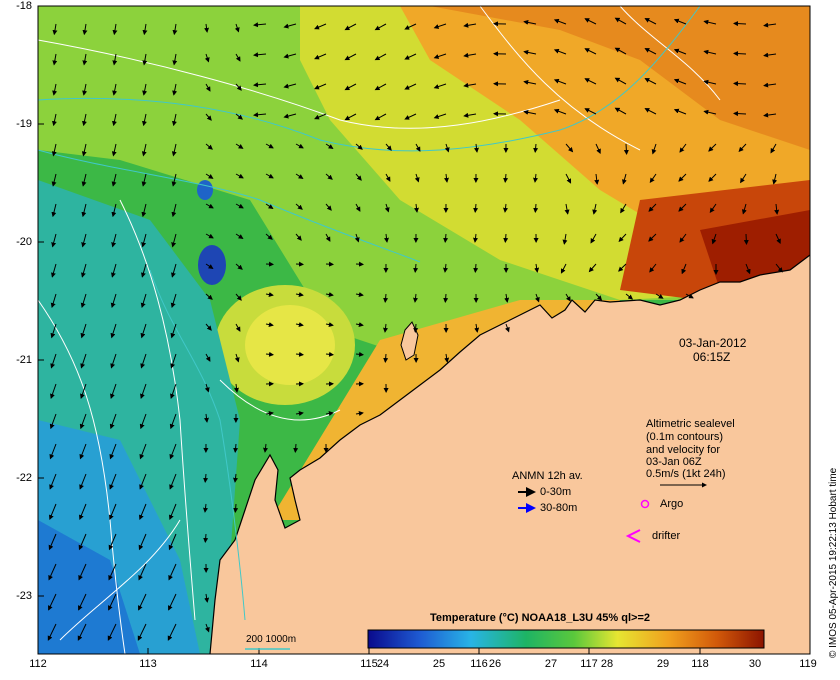 Image resolution: width=840 pixels, height=680 pixels. What do you see at coordinates (551, 664) in the screenshot?
I see `colorbar-tick: 27` at bounding box center [551, 664].